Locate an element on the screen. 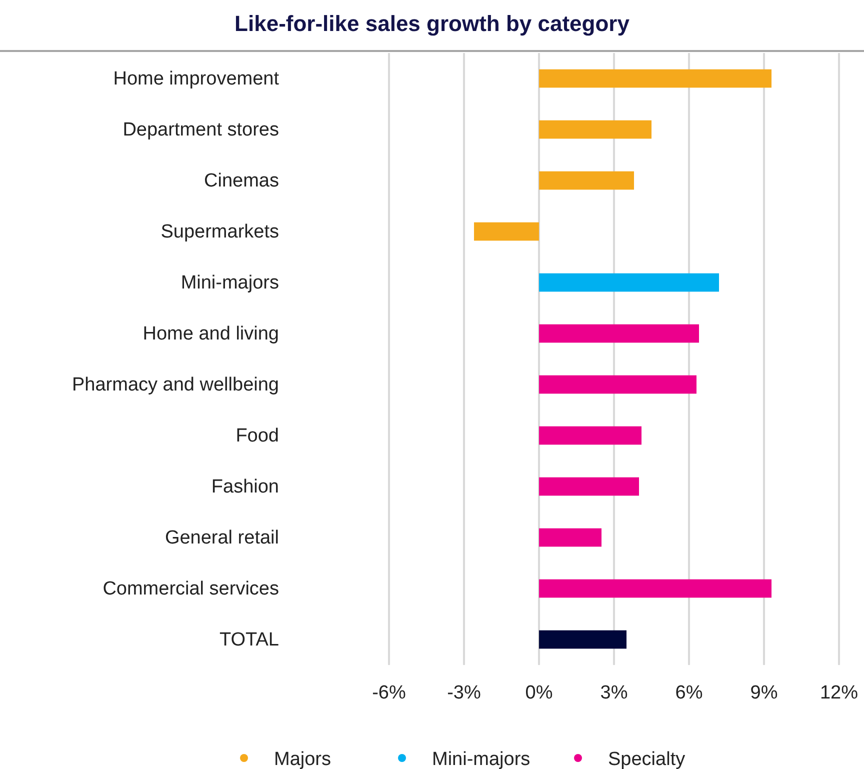 Image resolution: width=864 pixels, height=769 pixels. y-tick-label: Cinemas is located at coordinates (241, 181).